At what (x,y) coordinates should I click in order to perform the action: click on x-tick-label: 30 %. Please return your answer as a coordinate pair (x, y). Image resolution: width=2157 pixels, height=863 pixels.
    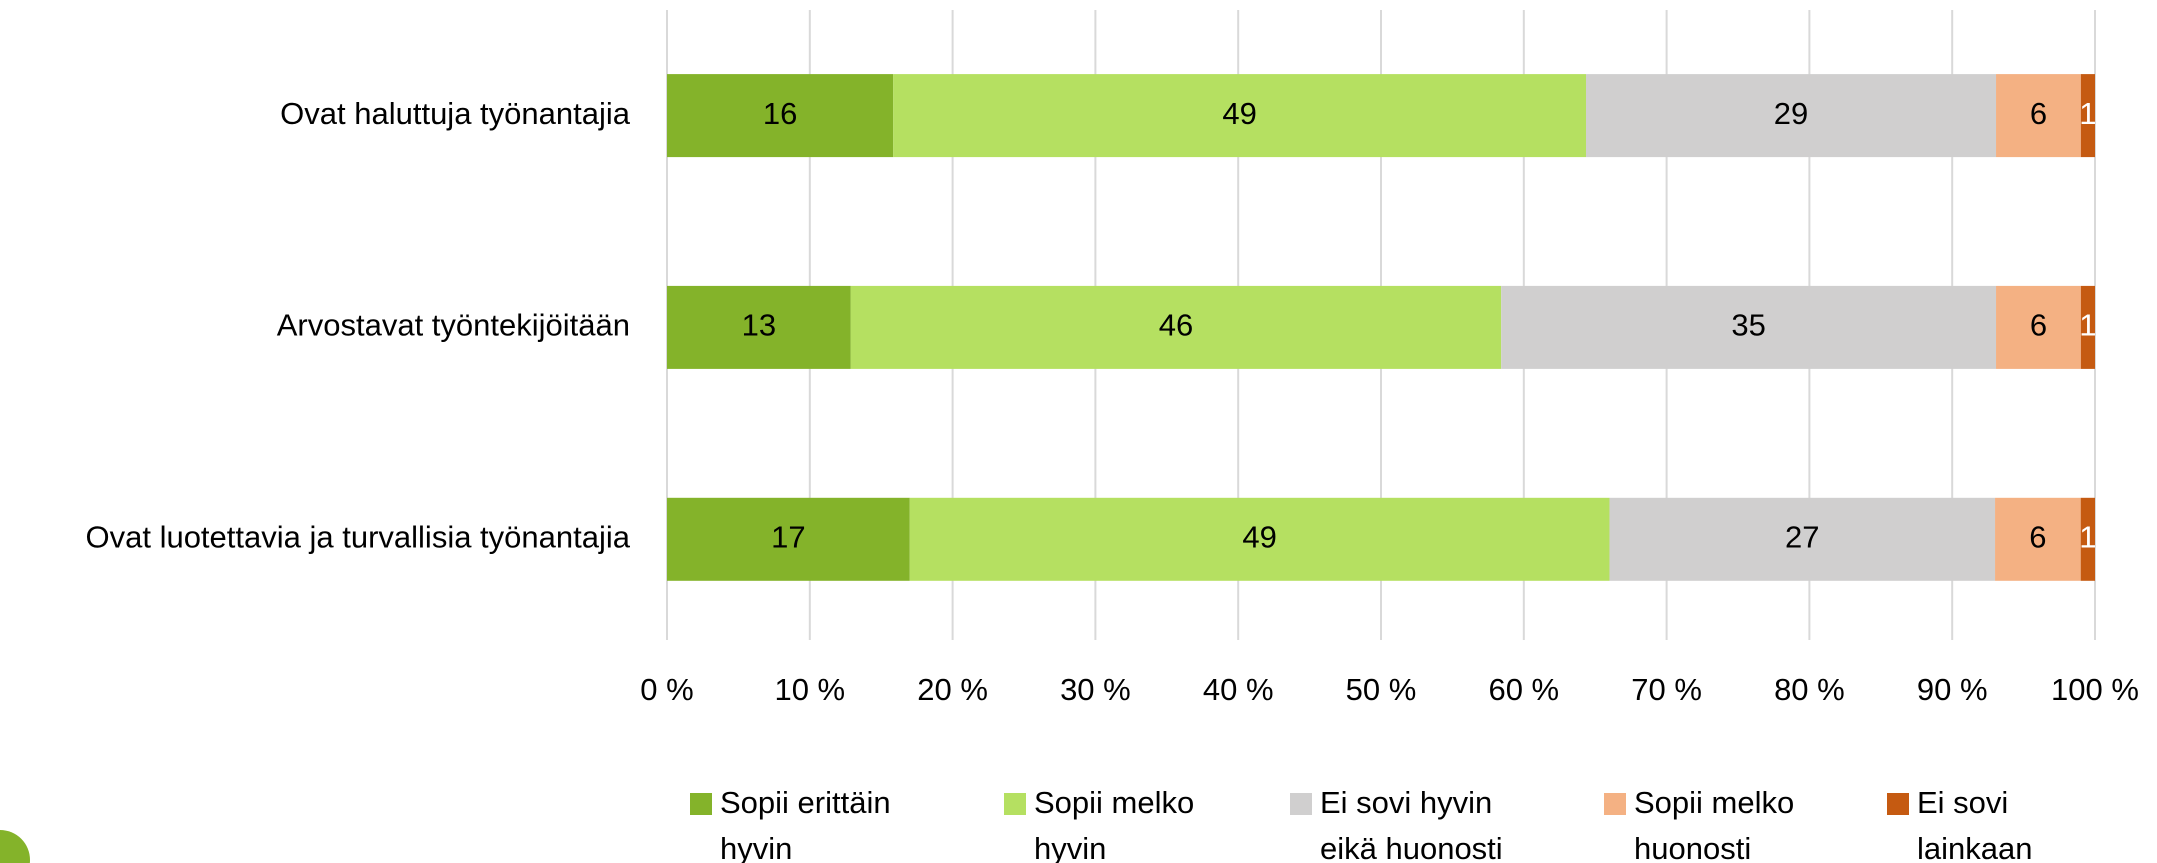
    Looking at the image, I should click on (1095, 689).